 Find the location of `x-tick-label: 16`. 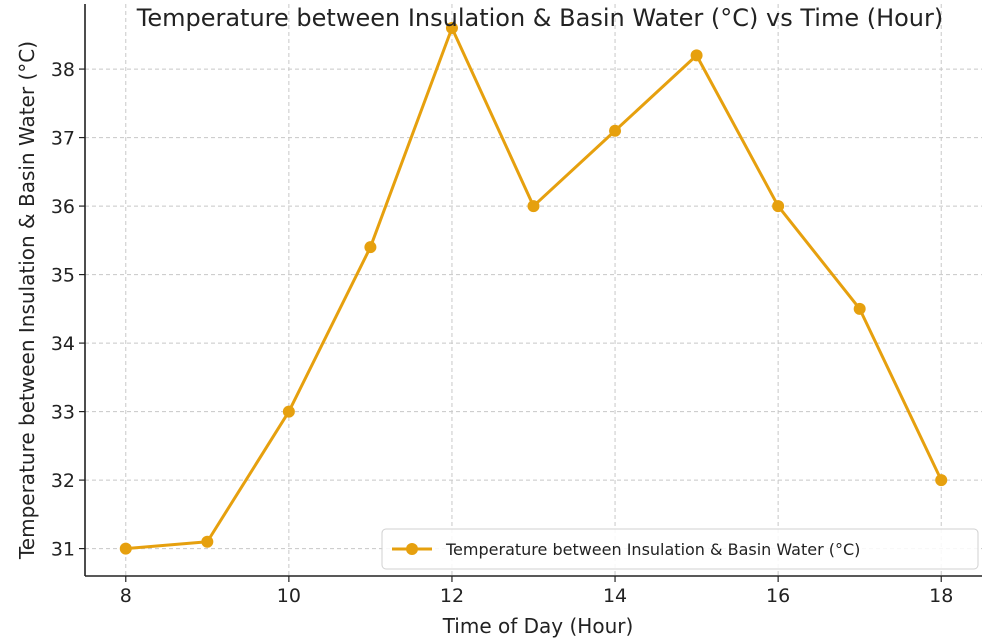

x-tick-label: 16 is located at coordinates (778, 596).